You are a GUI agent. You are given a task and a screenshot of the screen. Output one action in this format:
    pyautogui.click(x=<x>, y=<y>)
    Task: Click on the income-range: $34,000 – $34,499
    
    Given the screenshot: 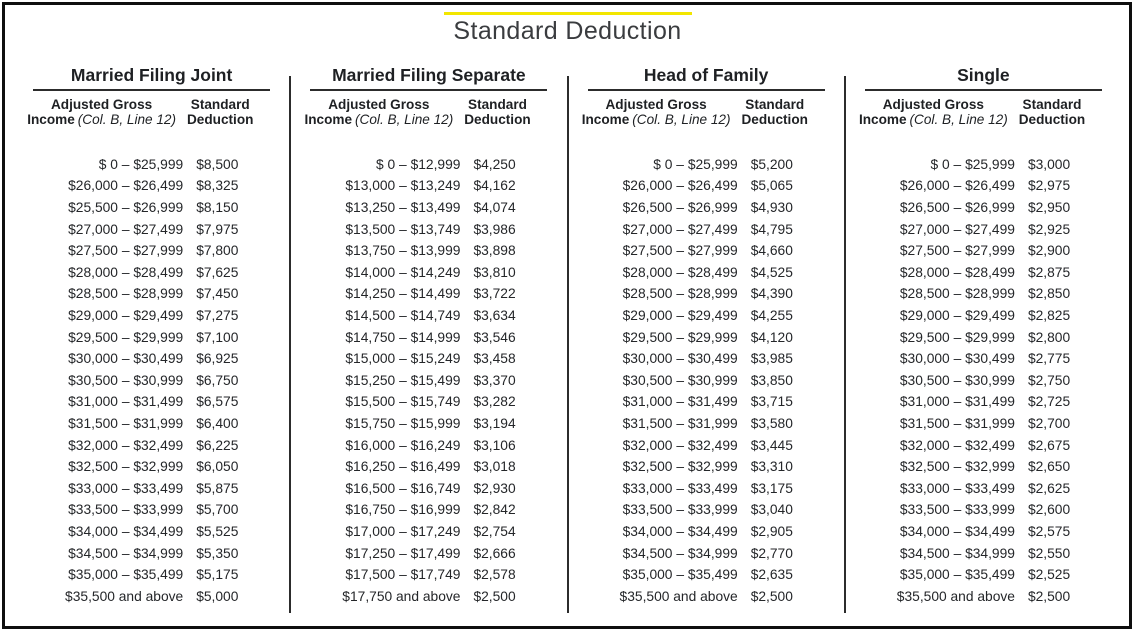 What is the action you would take?
    pyautogui.click(x=957, y=531)
    